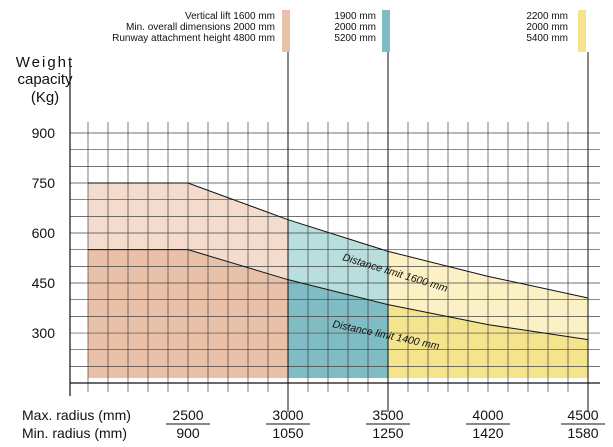  What do you see at coordinates (44, 283) in the screenshot?
I see `y-tick-label: 450` at bounding box center [44, 283].